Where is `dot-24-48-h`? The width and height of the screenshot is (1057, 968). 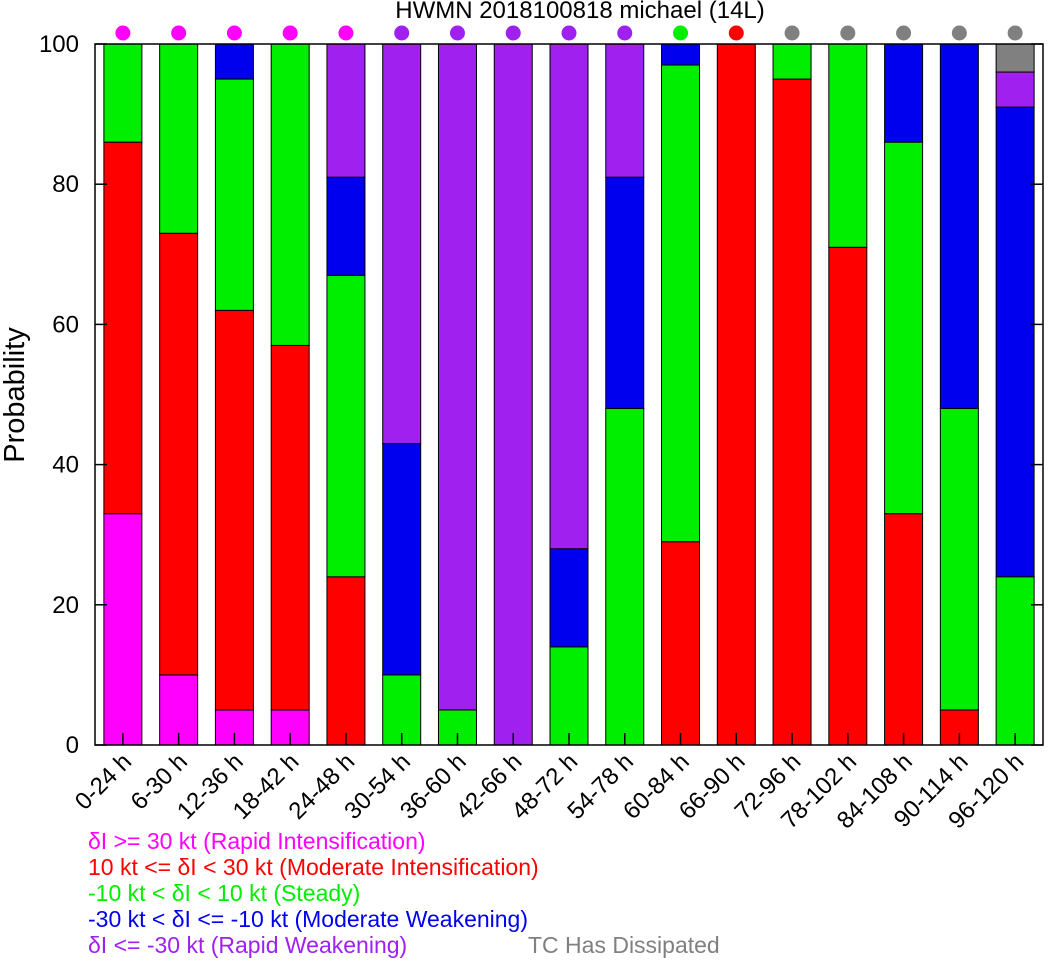
dot-24-48-h is located at coordinates (346, 33).